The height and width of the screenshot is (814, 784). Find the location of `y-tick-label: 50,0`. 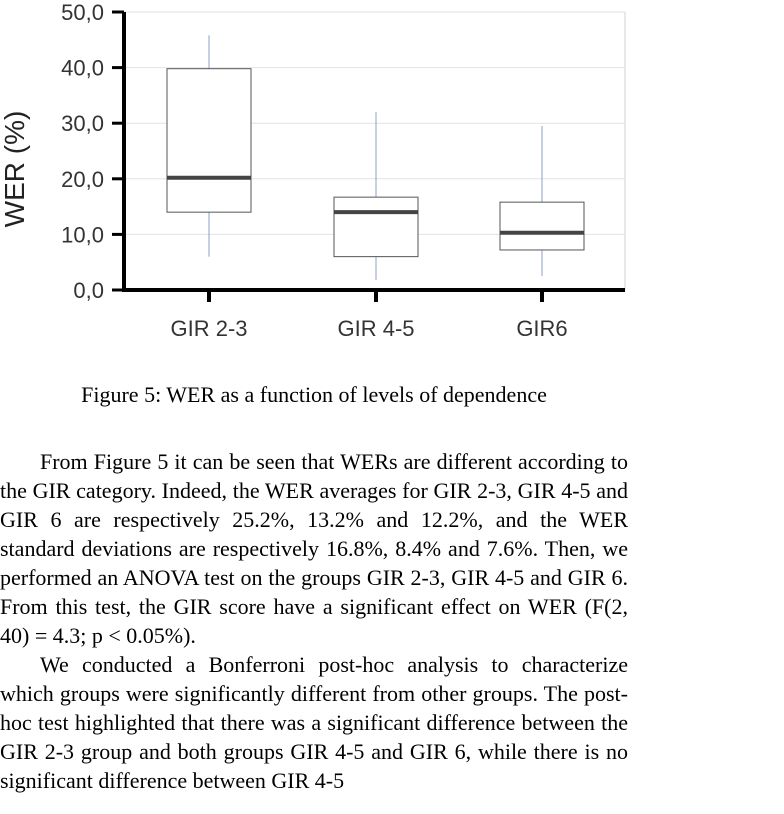

y-tick-label: 50,0 is located at coordinates (82, 12).